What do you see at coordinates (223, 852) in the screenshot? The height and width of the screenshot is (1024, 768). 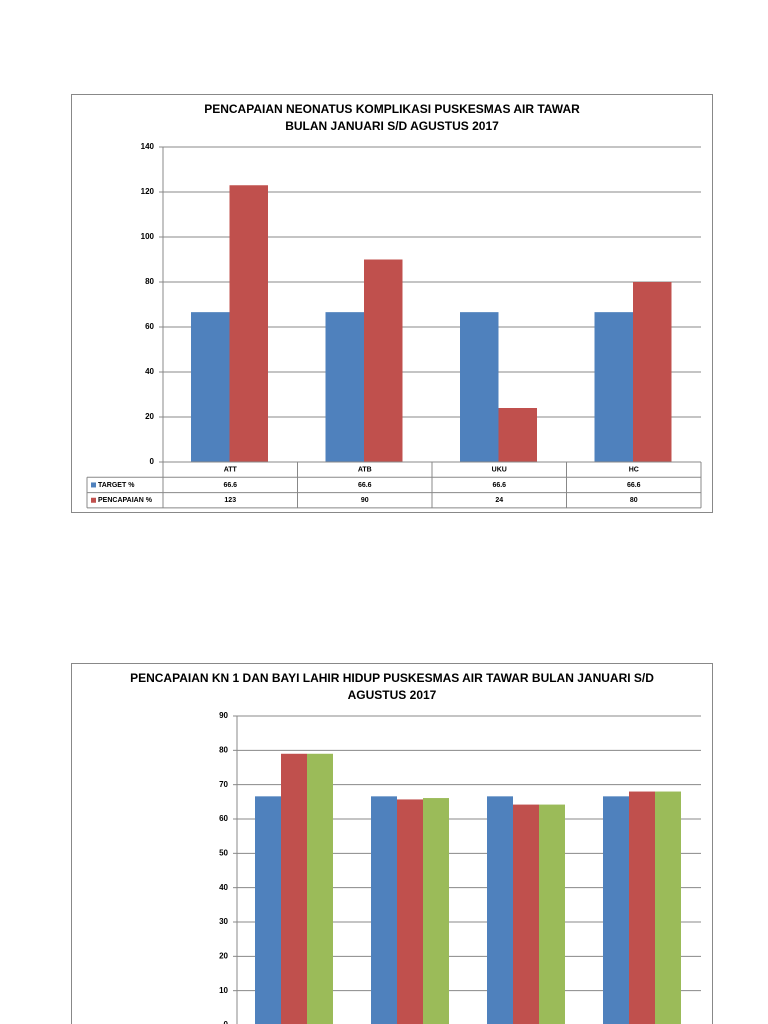 I see `y-tick-label: 50` at bounding box center [223, 852].